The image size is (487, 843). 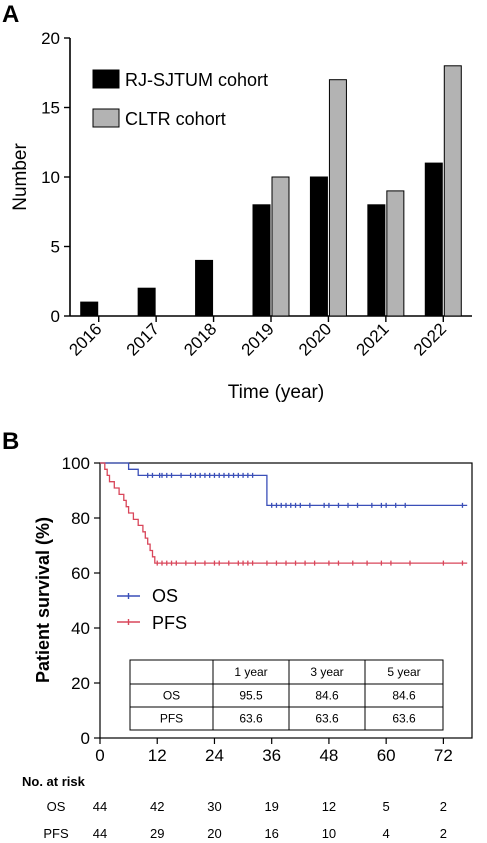 What do you see at coordinates (403, 672) in the screenshot?
I see `table-header-cell: 5 year` at bounding box center [403, 672].